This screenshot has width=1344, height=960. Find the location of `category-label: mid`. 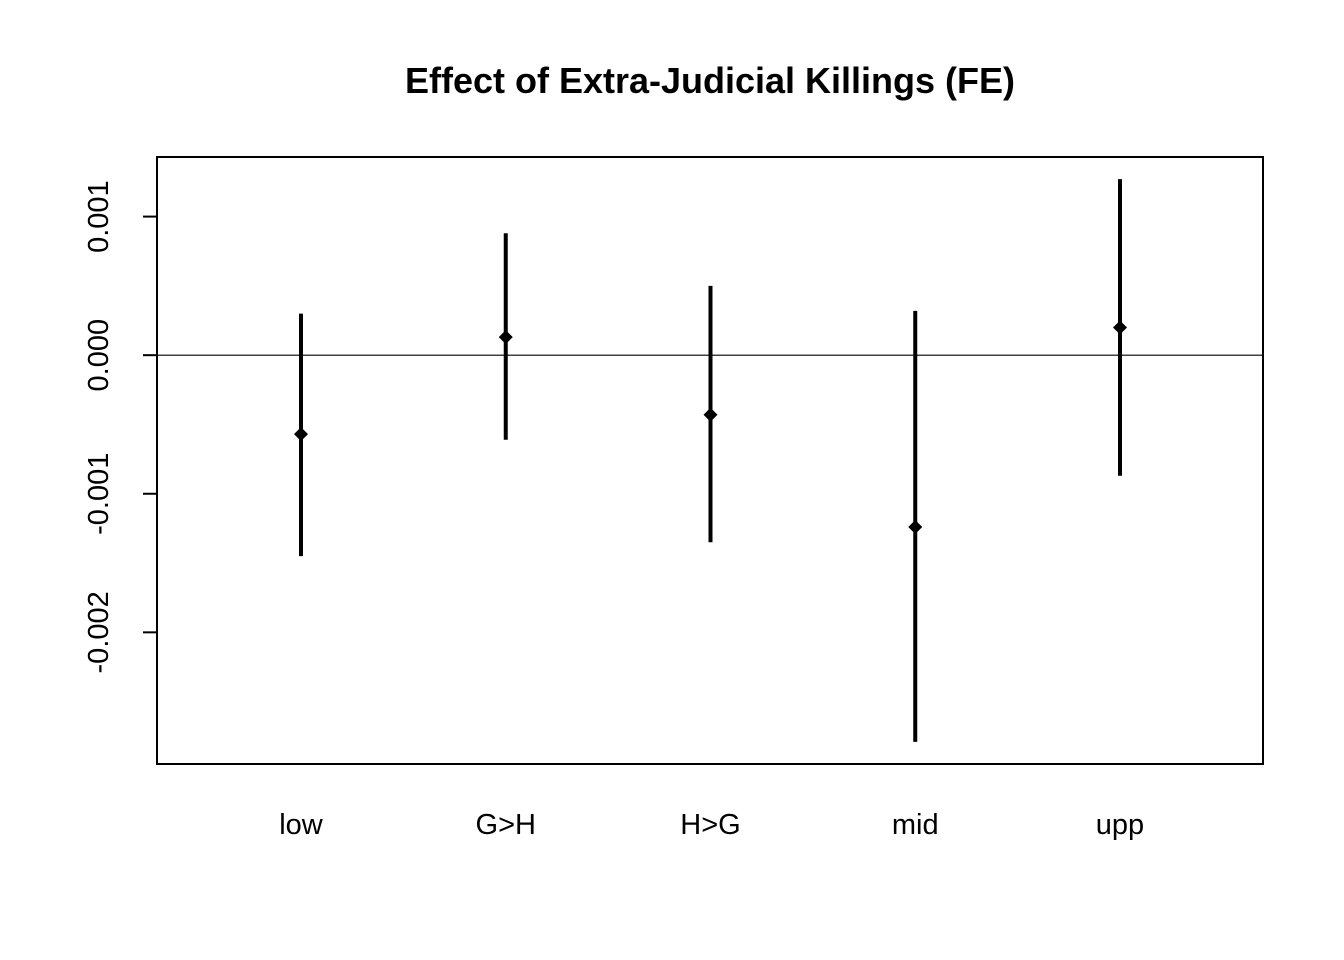

category-label: mid is located at coordinates (915, 825).